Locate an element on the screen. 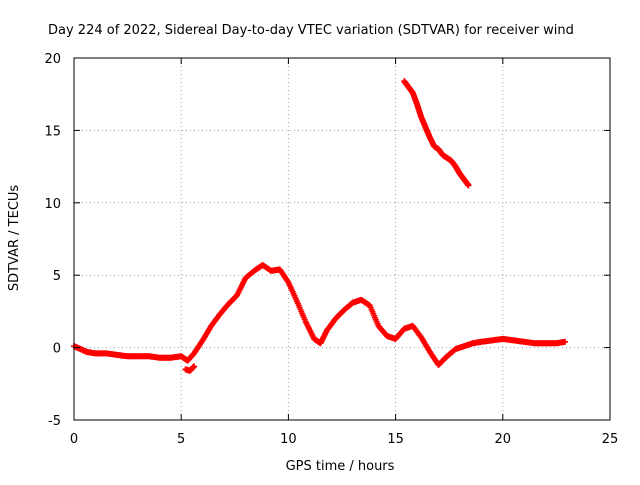  x-tick-label: 10 is located at coordinates (288, 439).